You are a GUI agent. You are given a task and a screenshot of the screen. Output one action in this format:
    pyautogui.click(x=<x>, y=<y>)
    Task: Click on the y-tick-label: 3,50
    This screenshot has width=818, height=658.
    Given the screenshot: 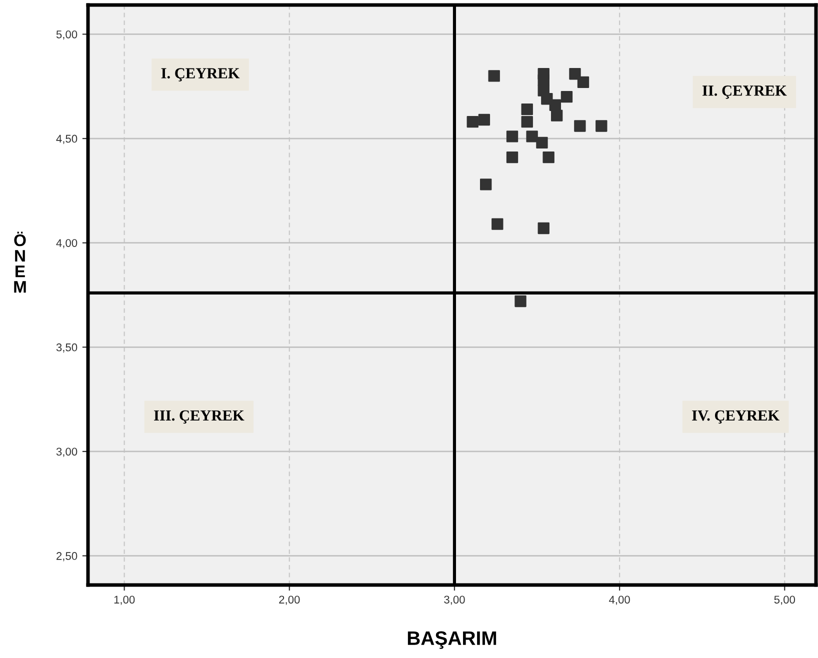 What is the action you would take?
    pyautogui.click(x=67, y=348)
    